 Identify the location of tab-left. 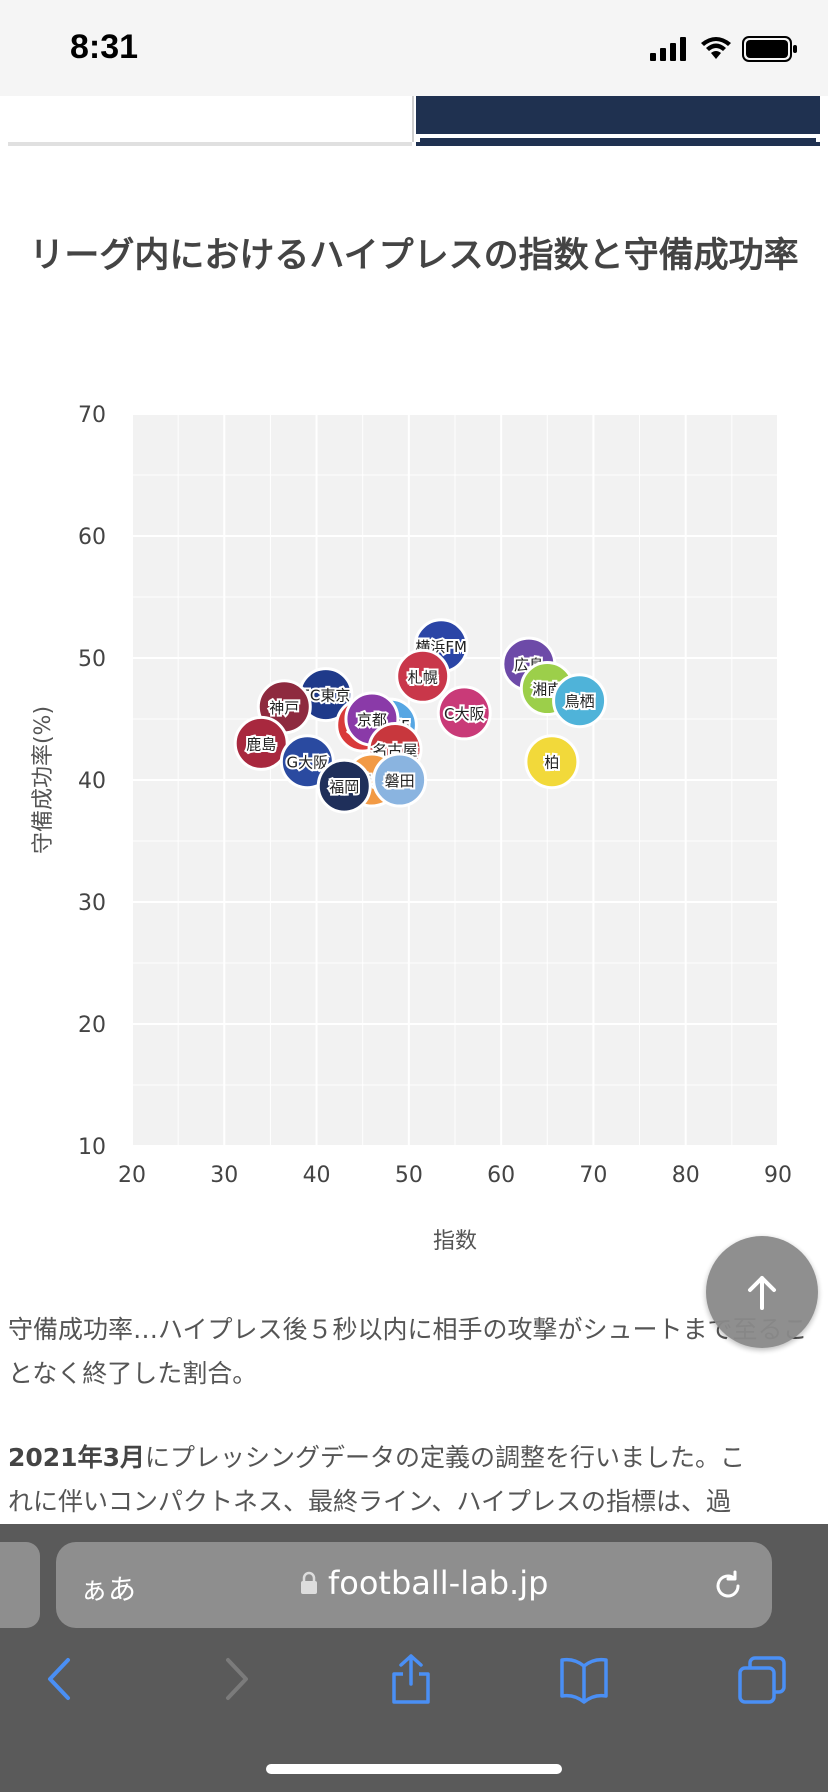
(210, 121).